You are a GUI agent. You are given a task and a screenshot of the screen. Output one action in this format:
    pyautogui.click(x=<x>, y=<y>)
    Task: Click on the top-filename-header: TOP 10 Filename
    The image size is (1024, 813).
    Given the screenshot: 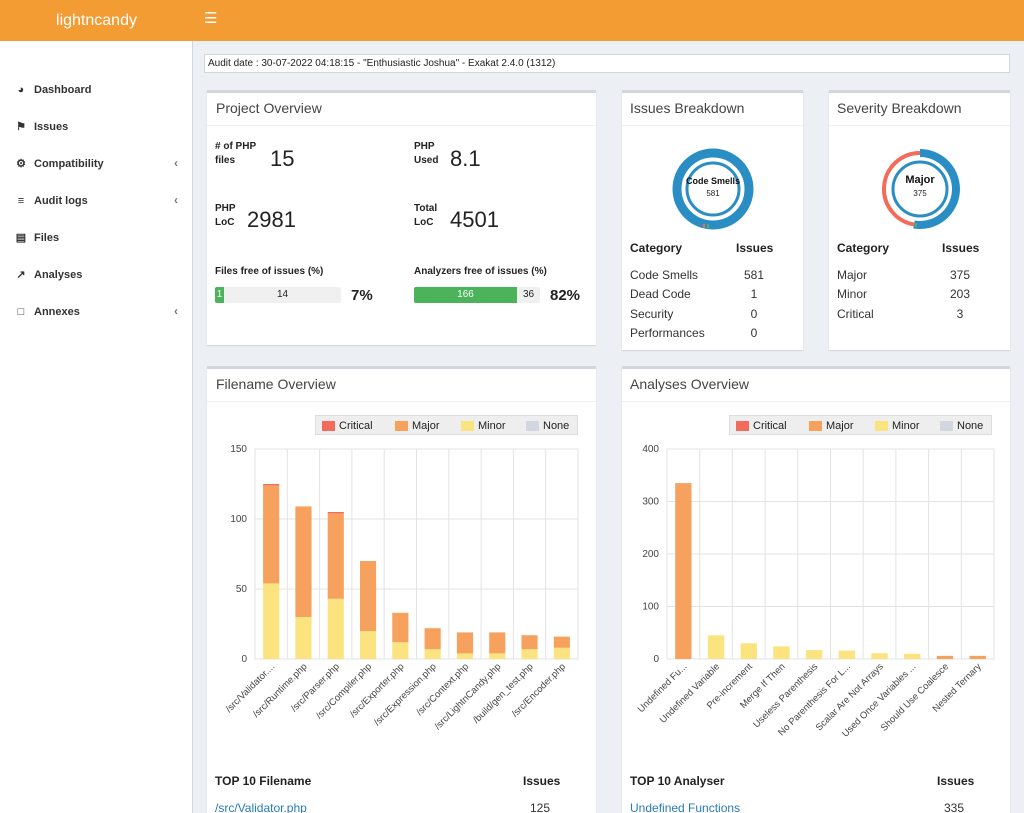 What is the action you would take?
    pyautogui.click(x=263, y=781)
    